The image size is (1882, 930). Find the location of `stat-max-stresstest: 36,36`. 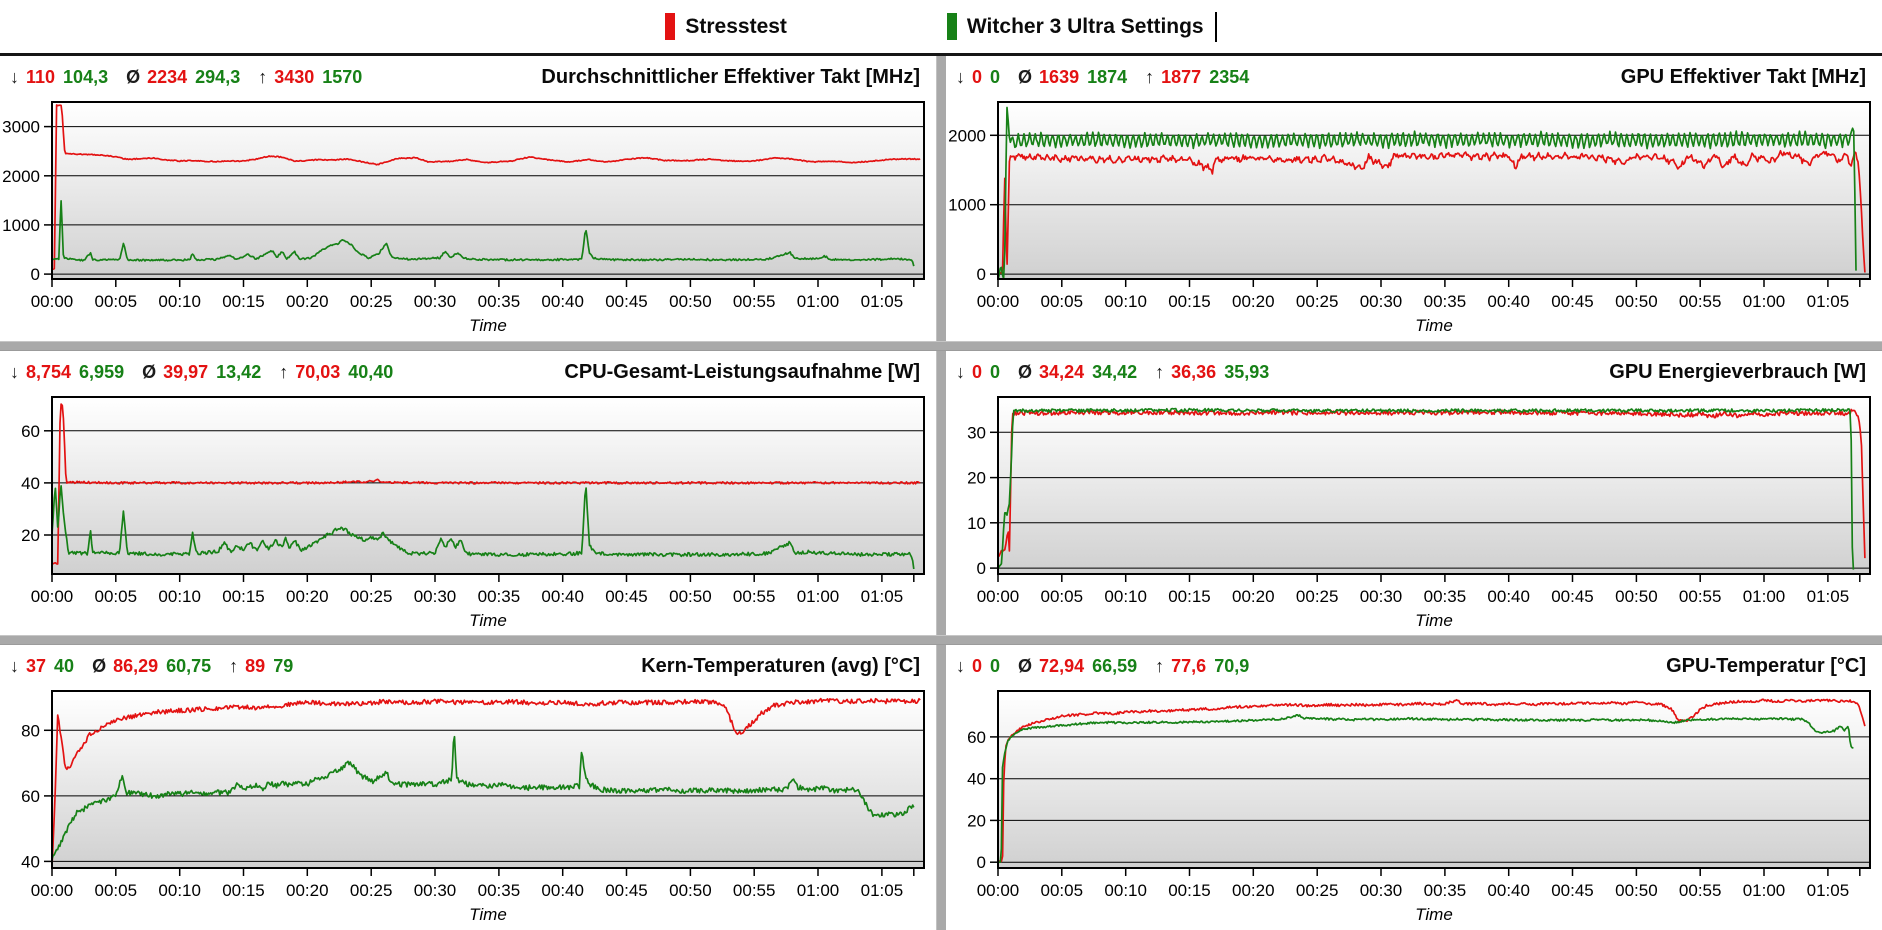

stat-max-stresstest: 36,36 is located at coordinates (1194, 371).